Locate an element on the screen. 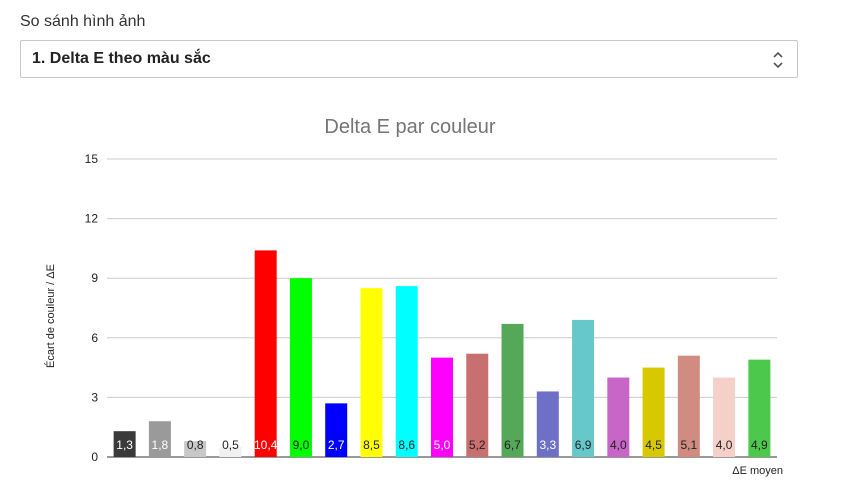  bar-value-label: 1,3 is located at coordinates (124, 445).